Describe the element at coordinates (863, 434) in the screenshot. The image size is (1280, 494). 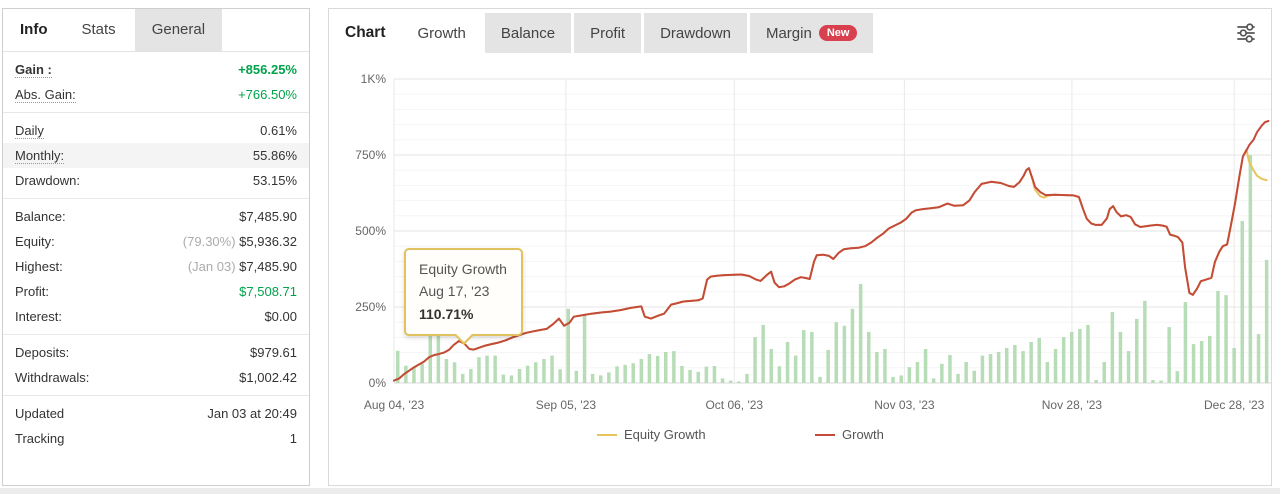
I see `legend-label: Growth` at that location.